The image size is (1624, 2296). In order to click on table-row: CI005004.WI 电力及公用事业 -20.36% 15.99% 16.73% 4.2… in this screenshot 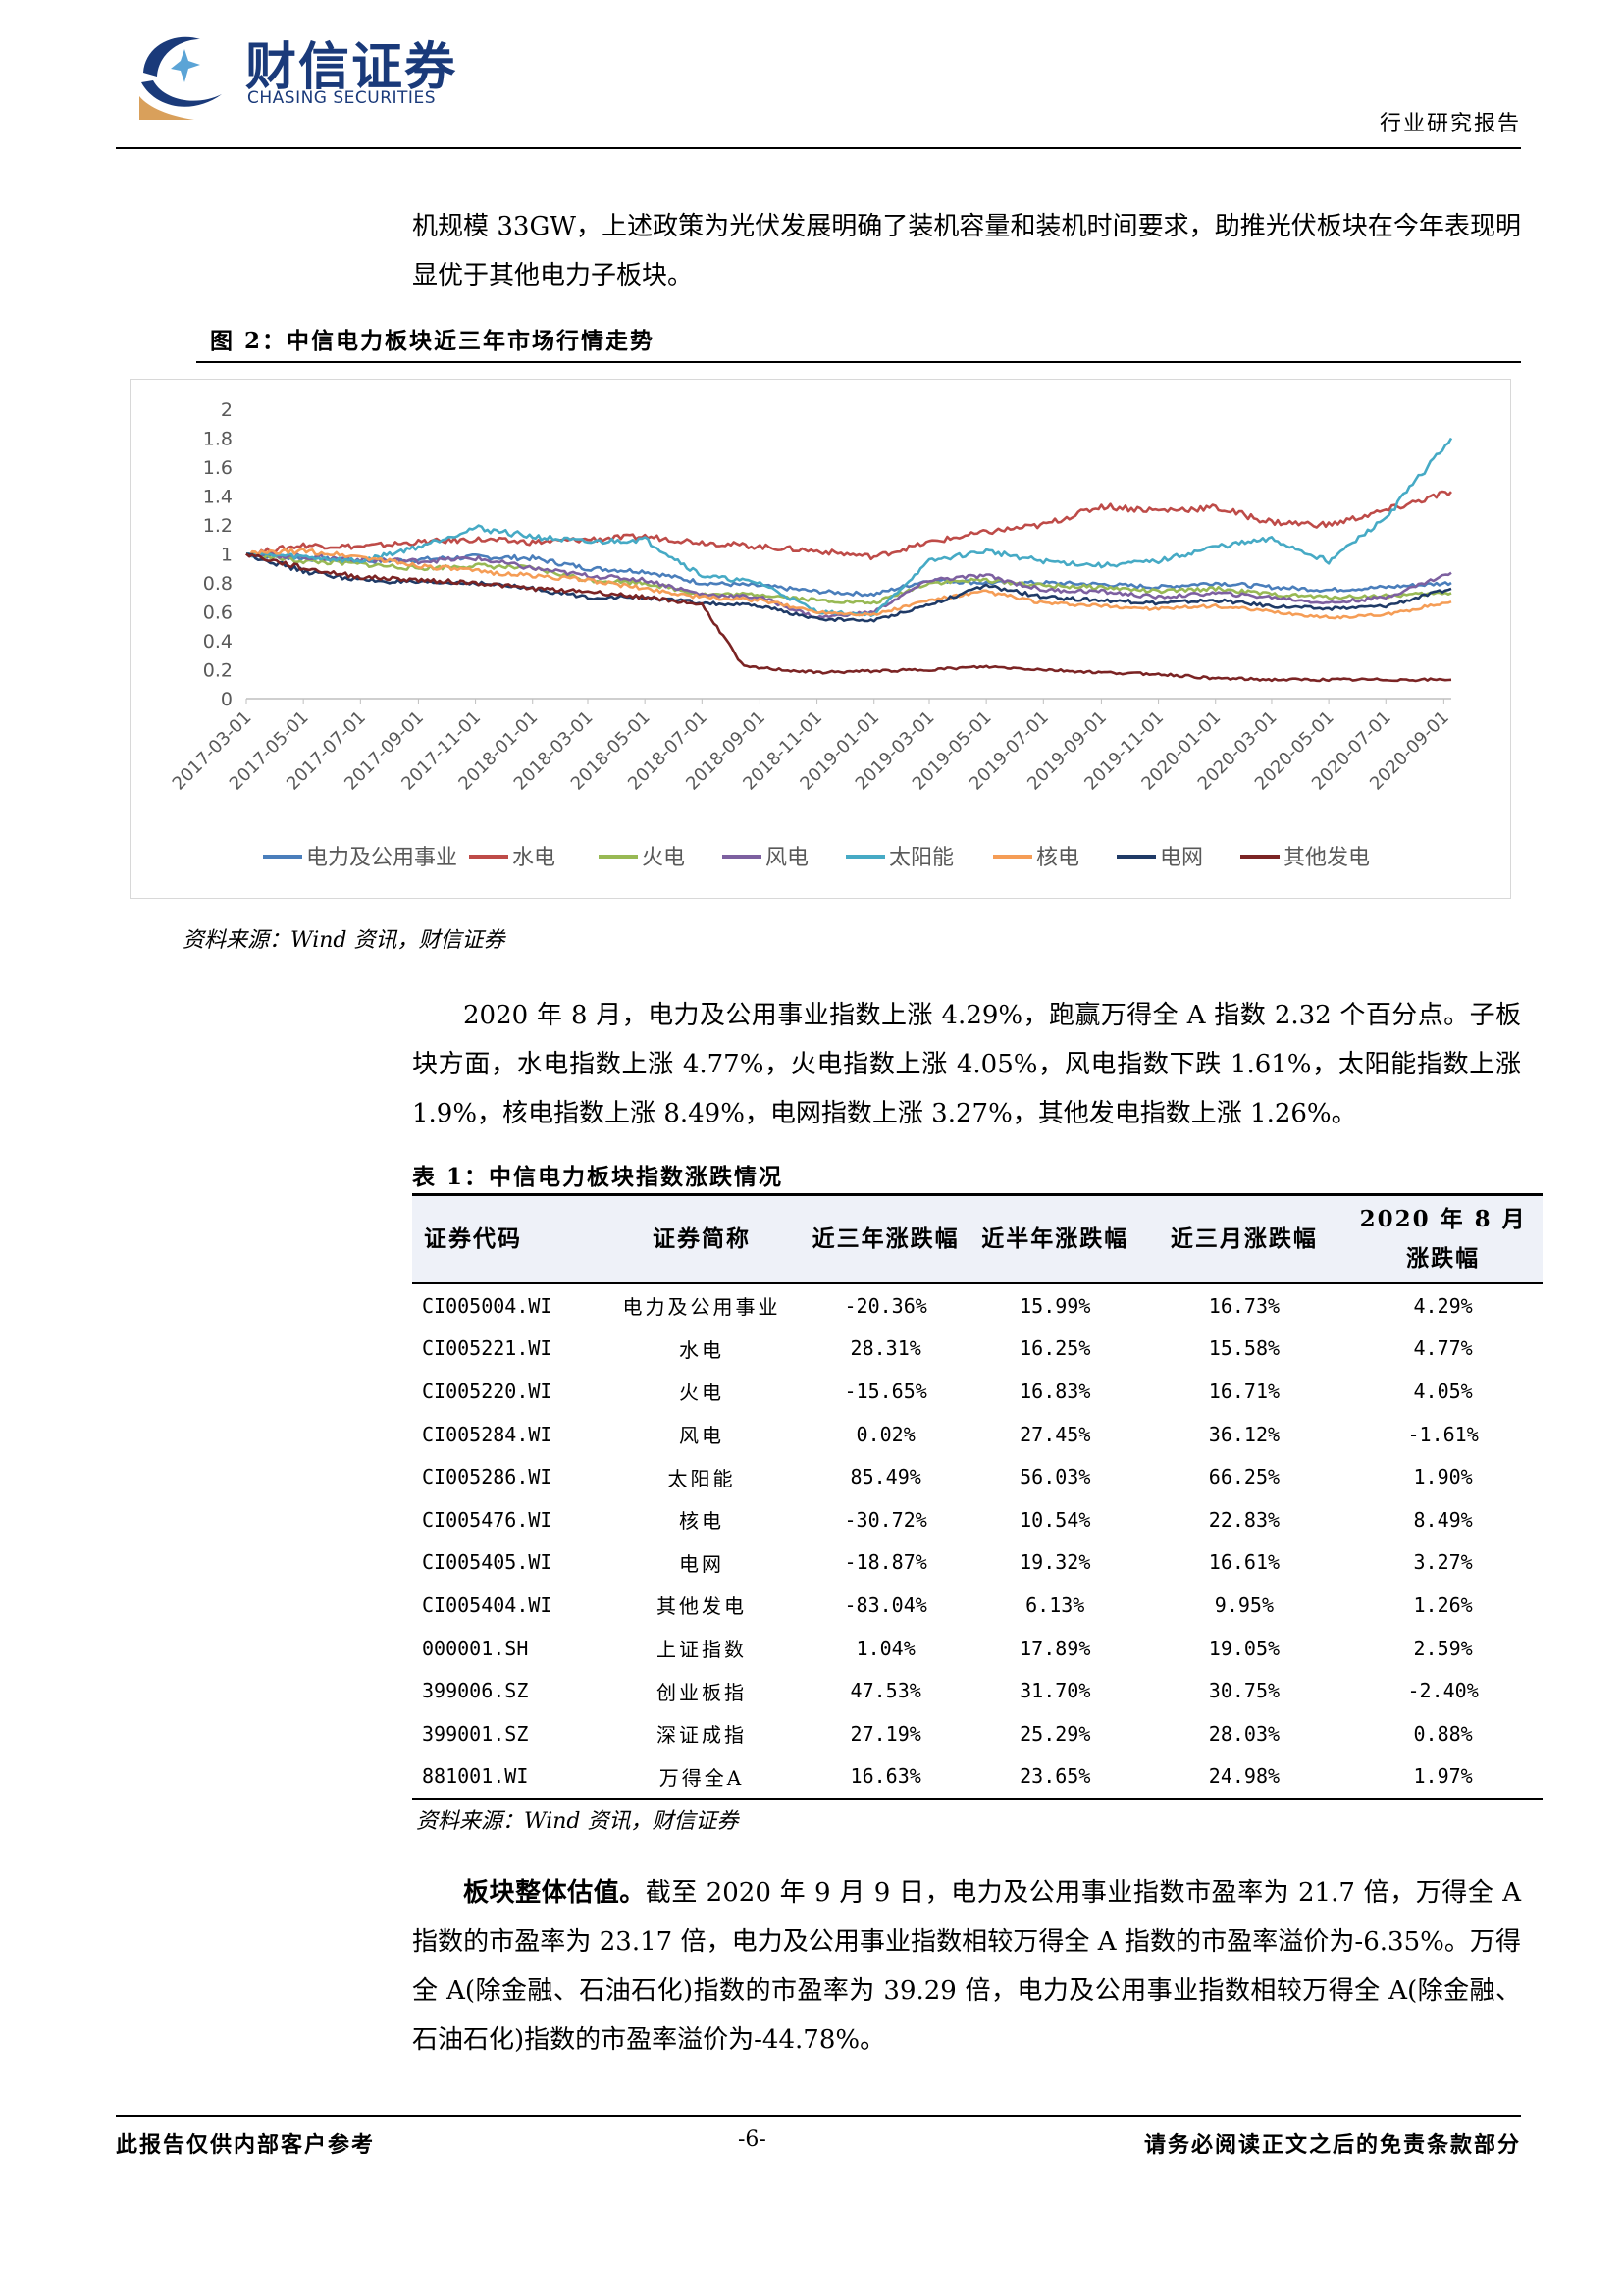, I will do `click(977, 1305)`.